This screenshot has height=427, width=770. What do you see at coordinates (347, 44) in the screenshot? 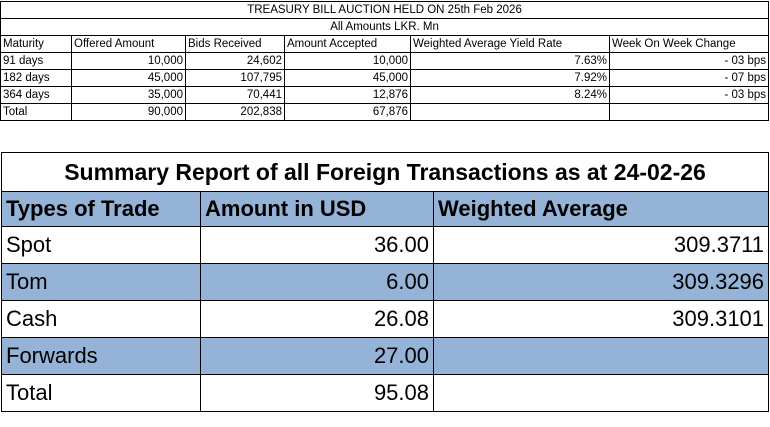
I see `column-header: Amount Accepted` at bounding box center [347, 44].